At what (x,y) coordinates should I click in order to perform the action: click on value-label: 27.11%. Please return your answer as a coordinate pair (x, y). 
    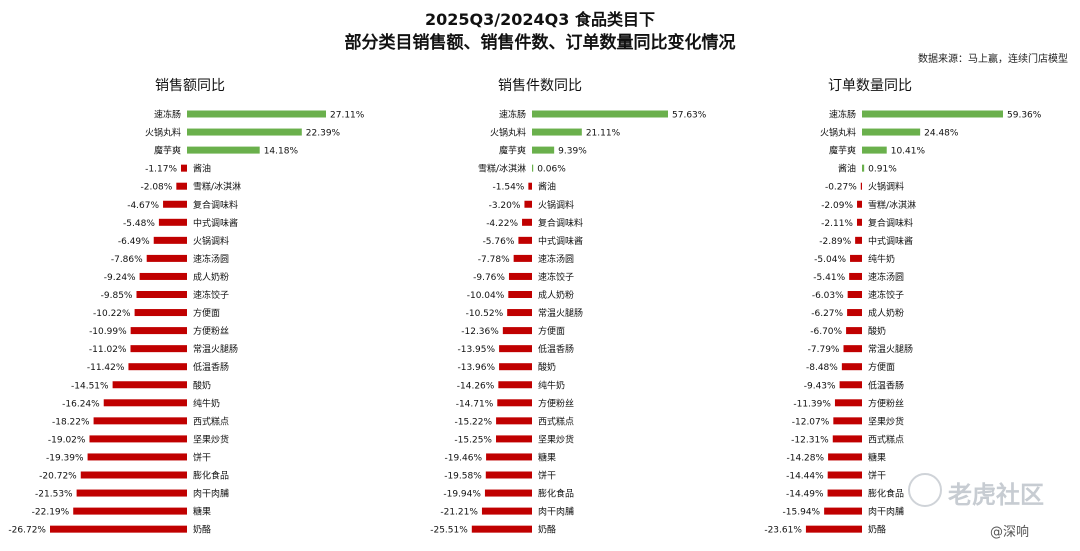
    Looking at the image, I should click on (347, 116).